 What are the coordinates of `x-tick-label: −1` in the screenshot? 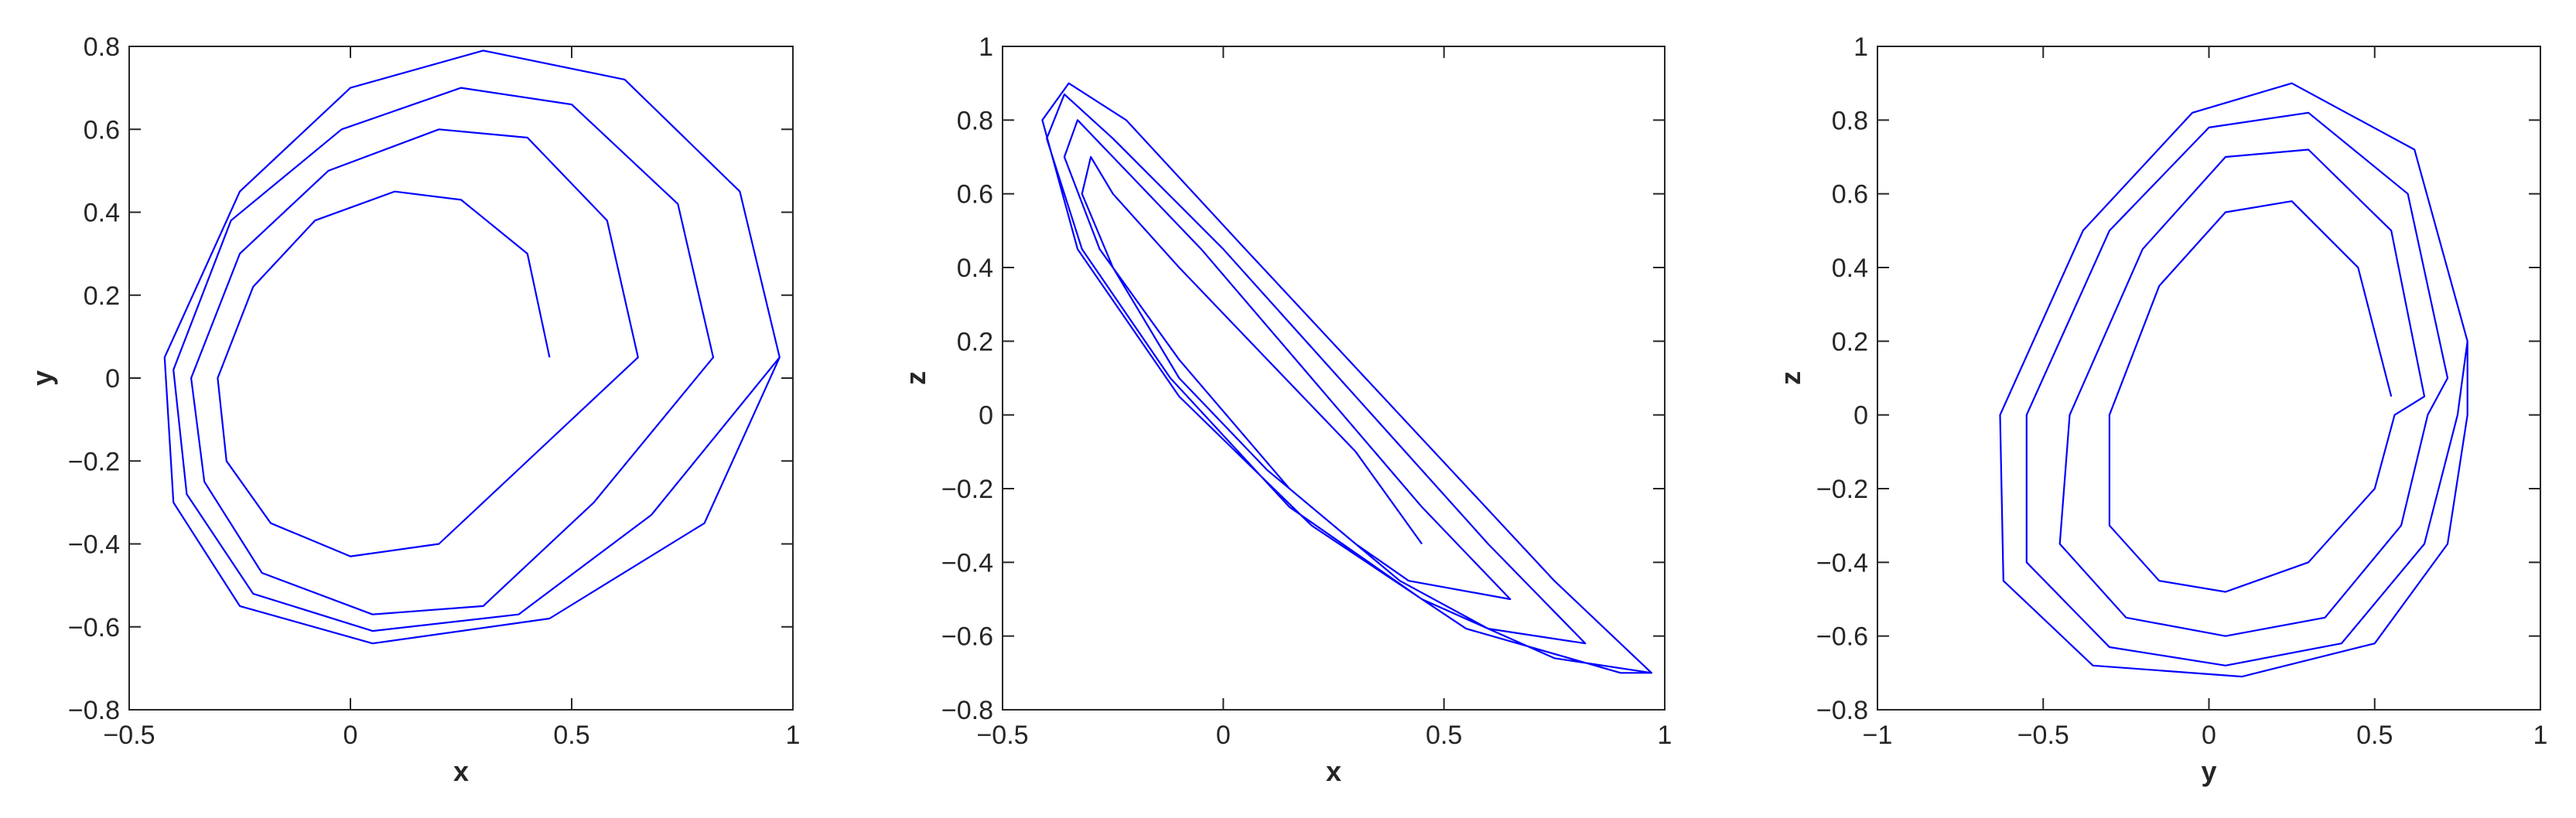 It's located at (1878, 736).